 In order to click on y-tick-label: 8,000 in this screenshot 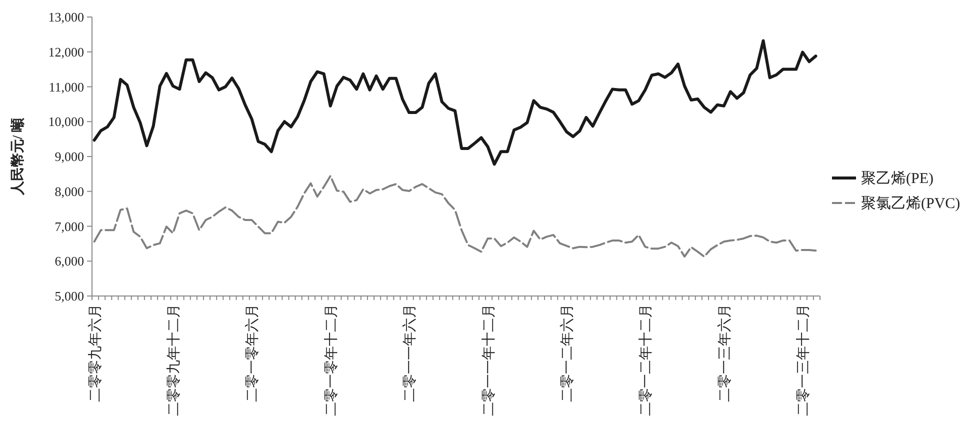, I will do `click(69, 191)`.